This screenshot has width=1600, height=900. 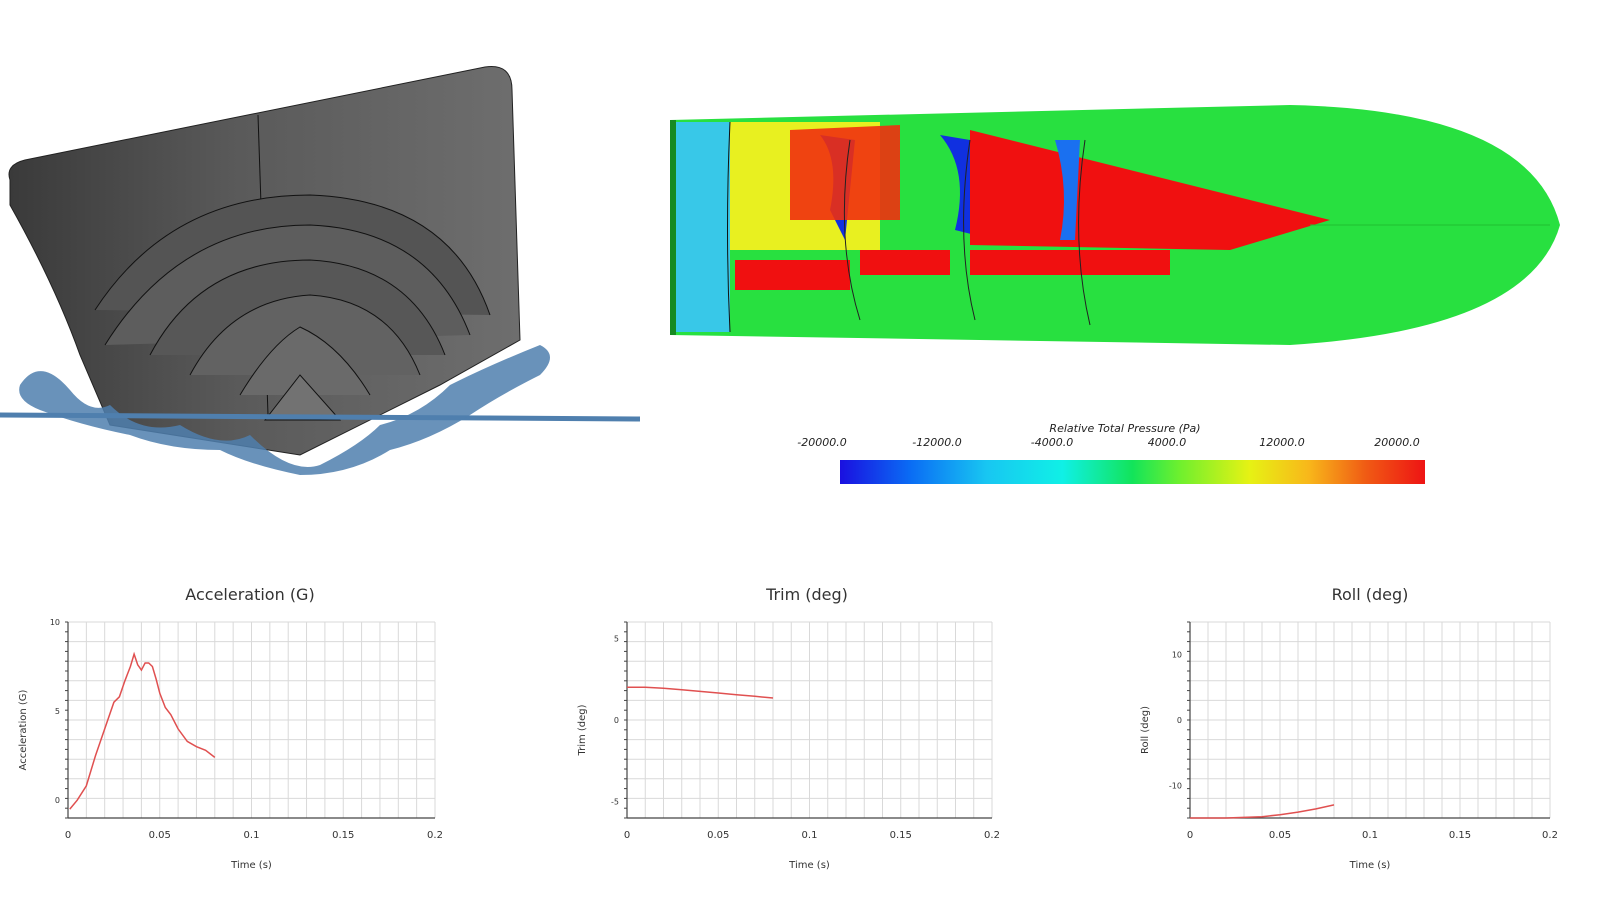 I want to click on colorbar-tick: -4000.0, so click(x=1052, y=442).